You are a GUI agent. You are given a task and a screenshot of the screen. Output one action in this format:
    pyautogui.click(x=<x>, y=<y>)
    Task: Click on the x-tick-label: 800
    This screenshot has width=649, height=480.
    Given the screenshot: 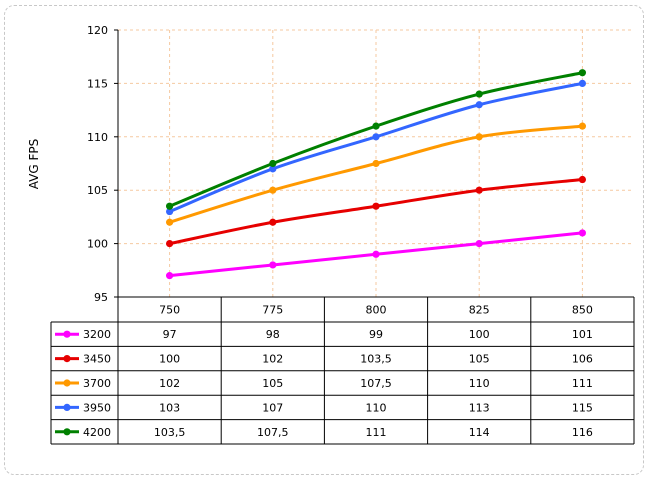 What is the action you would take?
    pyautogui.click(x=376, y=310)
    